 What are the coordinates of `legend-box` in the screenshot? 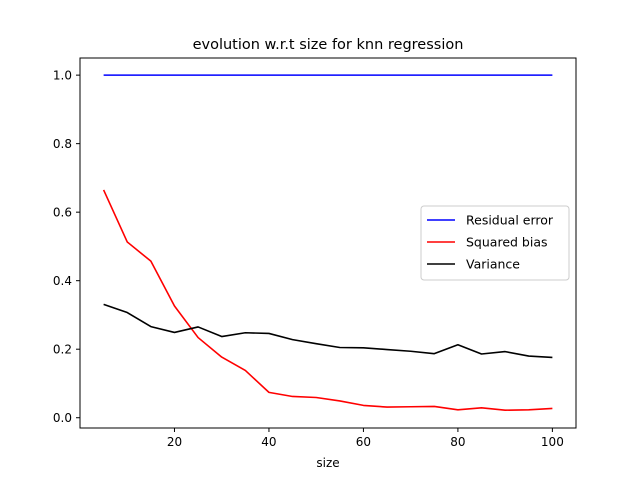 It's located at (495, 243).